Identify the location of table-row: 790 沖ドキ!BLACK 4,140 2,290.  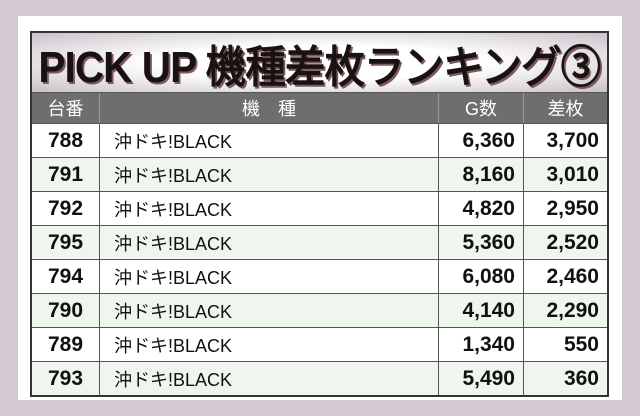
(319, 310).